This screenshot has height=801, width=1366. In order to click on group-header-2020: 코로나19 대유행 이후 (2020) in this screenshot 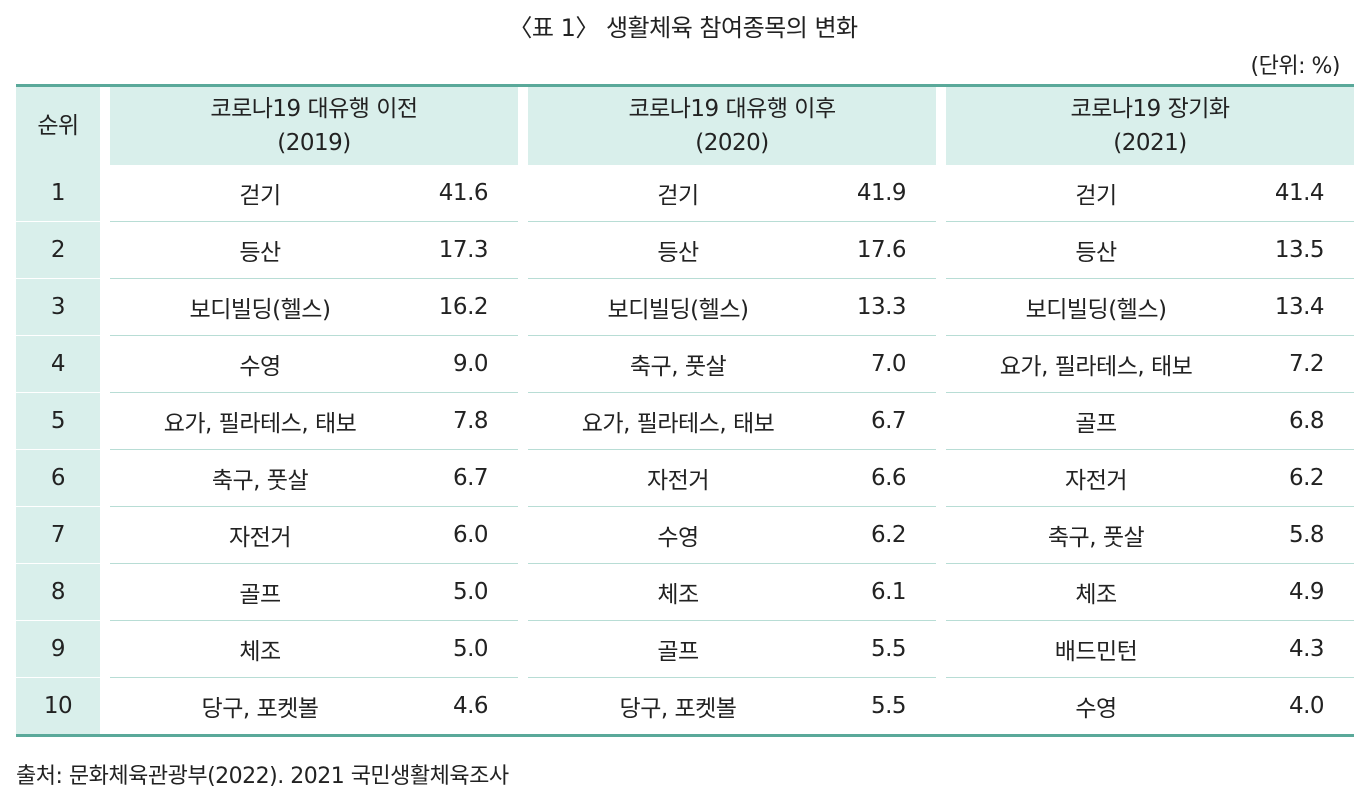, I will do `click(732, 125)`.